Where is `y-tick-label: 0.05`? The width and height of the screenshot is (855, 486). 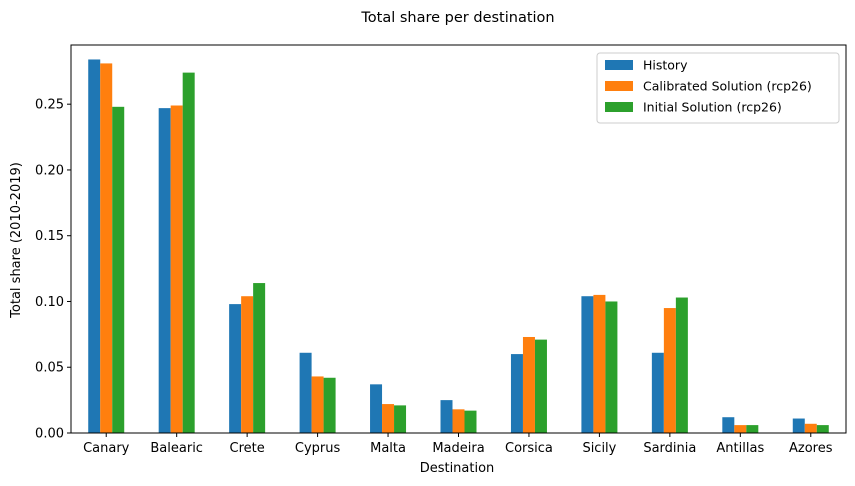
y-tick-label: 0.05 is located at coordinates (49, 368).